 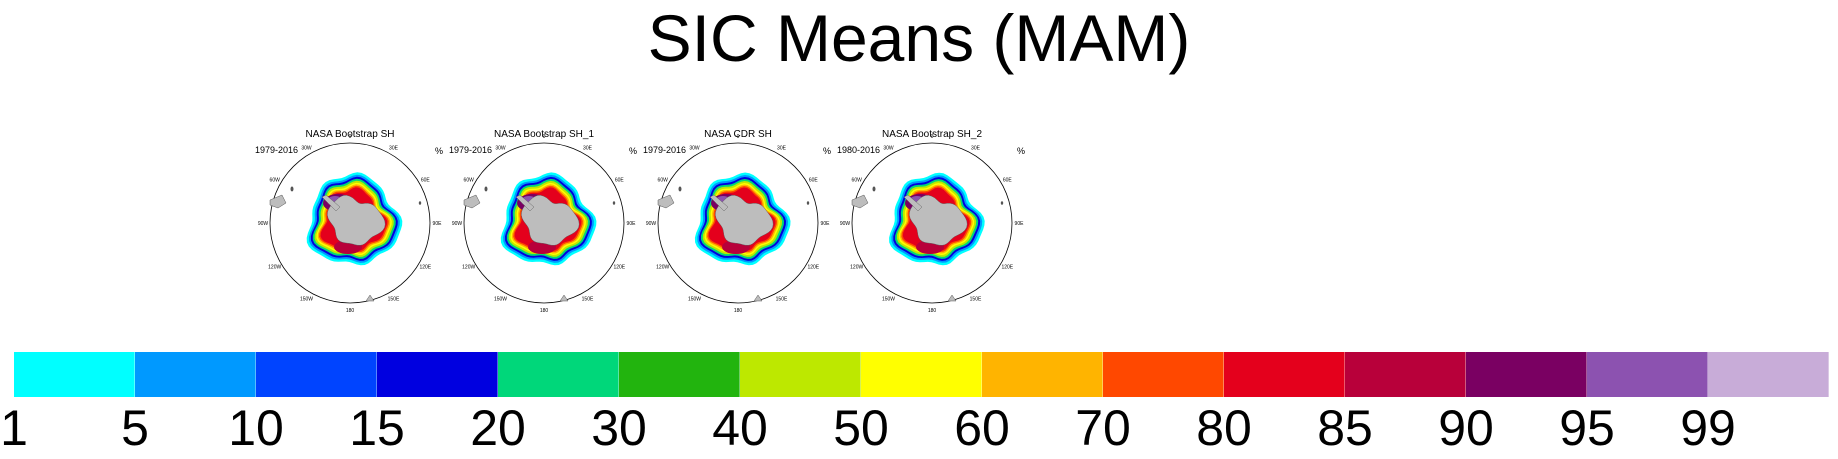 I want to click on polar-map-4: 0 30E 60E 90E 120E 150E 180 150W 120W 90W 60W 30W, so click(x=932, y=224).